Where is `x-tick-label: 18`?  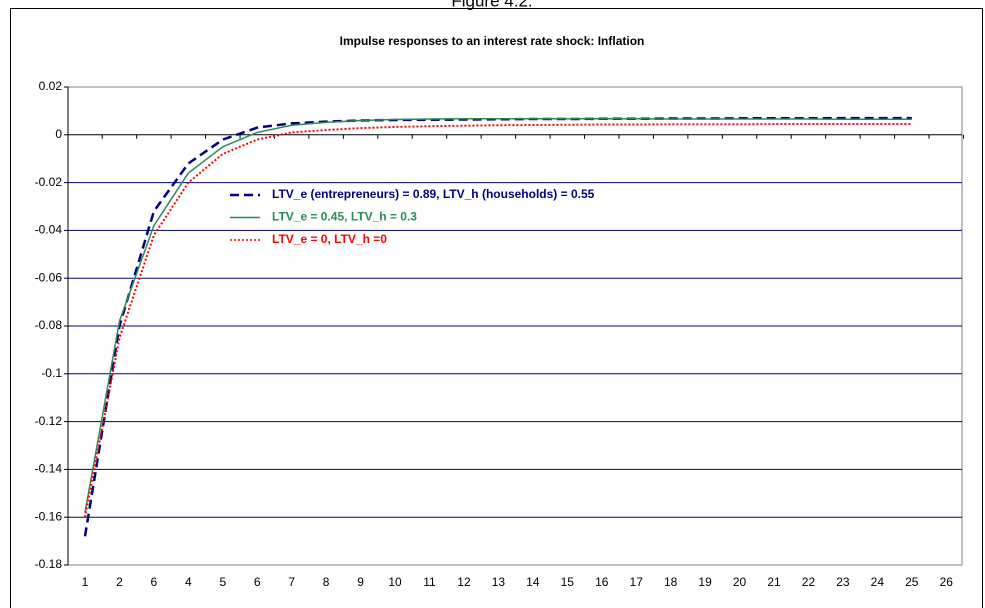 x-tick-label: 18 is located at coordinates (671, 582).